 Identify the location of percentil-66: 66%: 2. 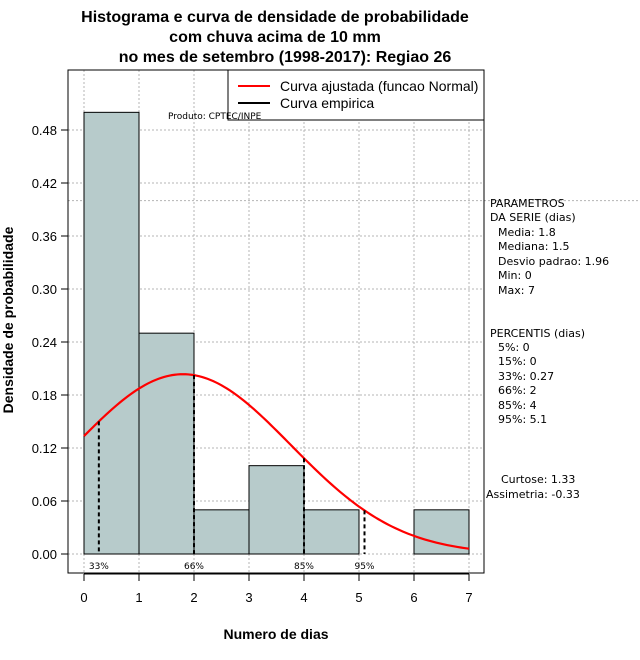
(517, 390).